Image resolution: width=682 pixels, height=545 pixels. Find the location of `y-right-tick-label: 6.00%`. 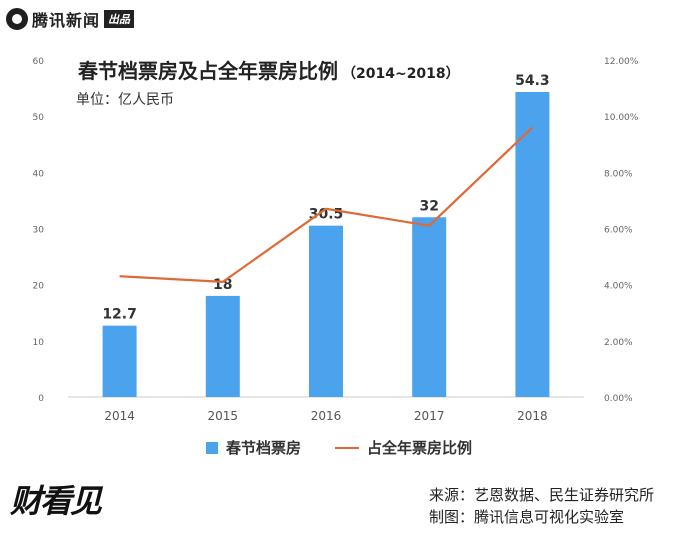

y-right-tick-label: 6.00% is located at coordinates (618, 231).